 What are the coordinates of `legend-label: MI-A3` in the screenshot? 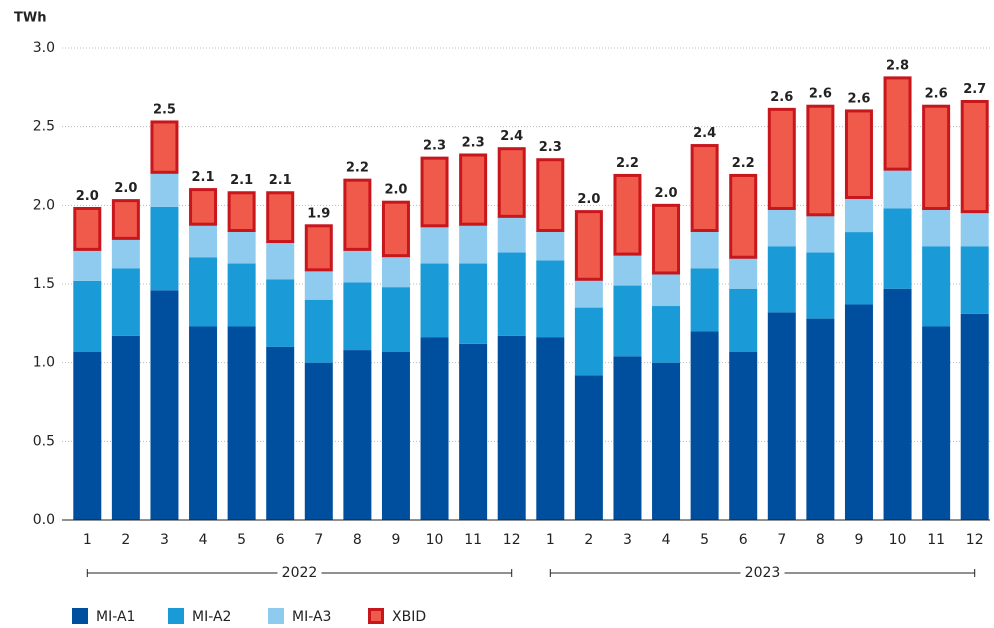 It's located at (311, 617).